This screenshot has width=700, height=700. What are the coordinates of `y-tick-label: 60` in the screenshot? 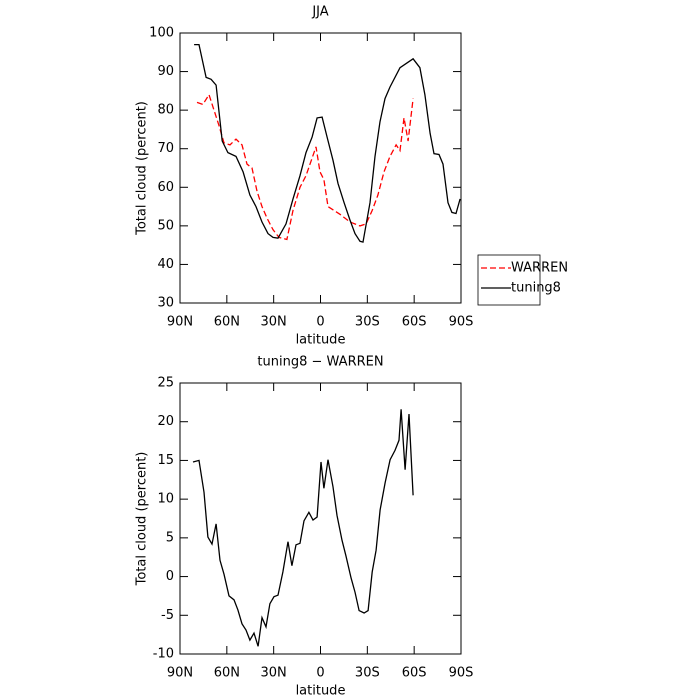 It's located at (165, 187).